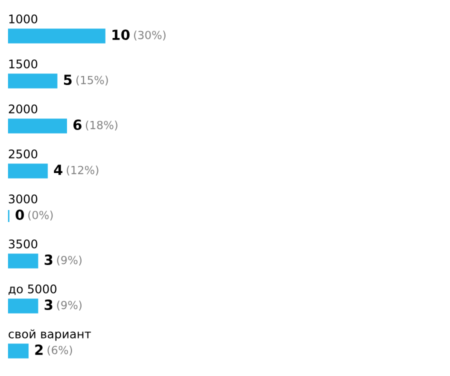 The height and width of the screenshot is (376, 450). What do you see at coordinates (23, 63) in the screenshot?
I see `y-tick-label: 1500` at bounding box center [23, 63].